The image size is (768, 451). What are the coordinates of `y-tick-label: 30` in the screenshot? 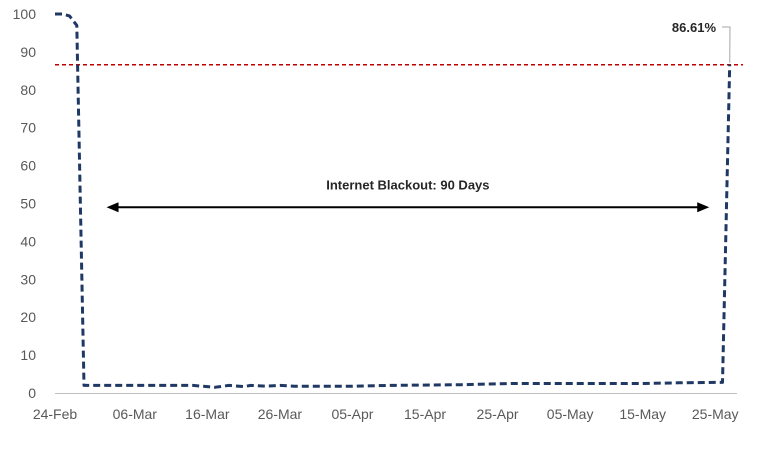 It's located at (28, 279).